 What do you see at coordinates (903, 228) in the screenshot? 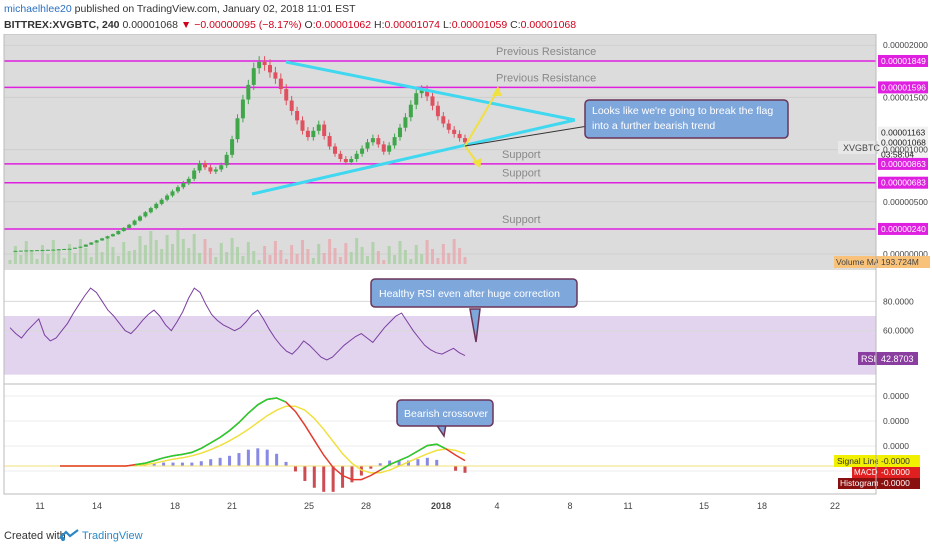
I see `price-label-box` at bounding box center [903, 228].